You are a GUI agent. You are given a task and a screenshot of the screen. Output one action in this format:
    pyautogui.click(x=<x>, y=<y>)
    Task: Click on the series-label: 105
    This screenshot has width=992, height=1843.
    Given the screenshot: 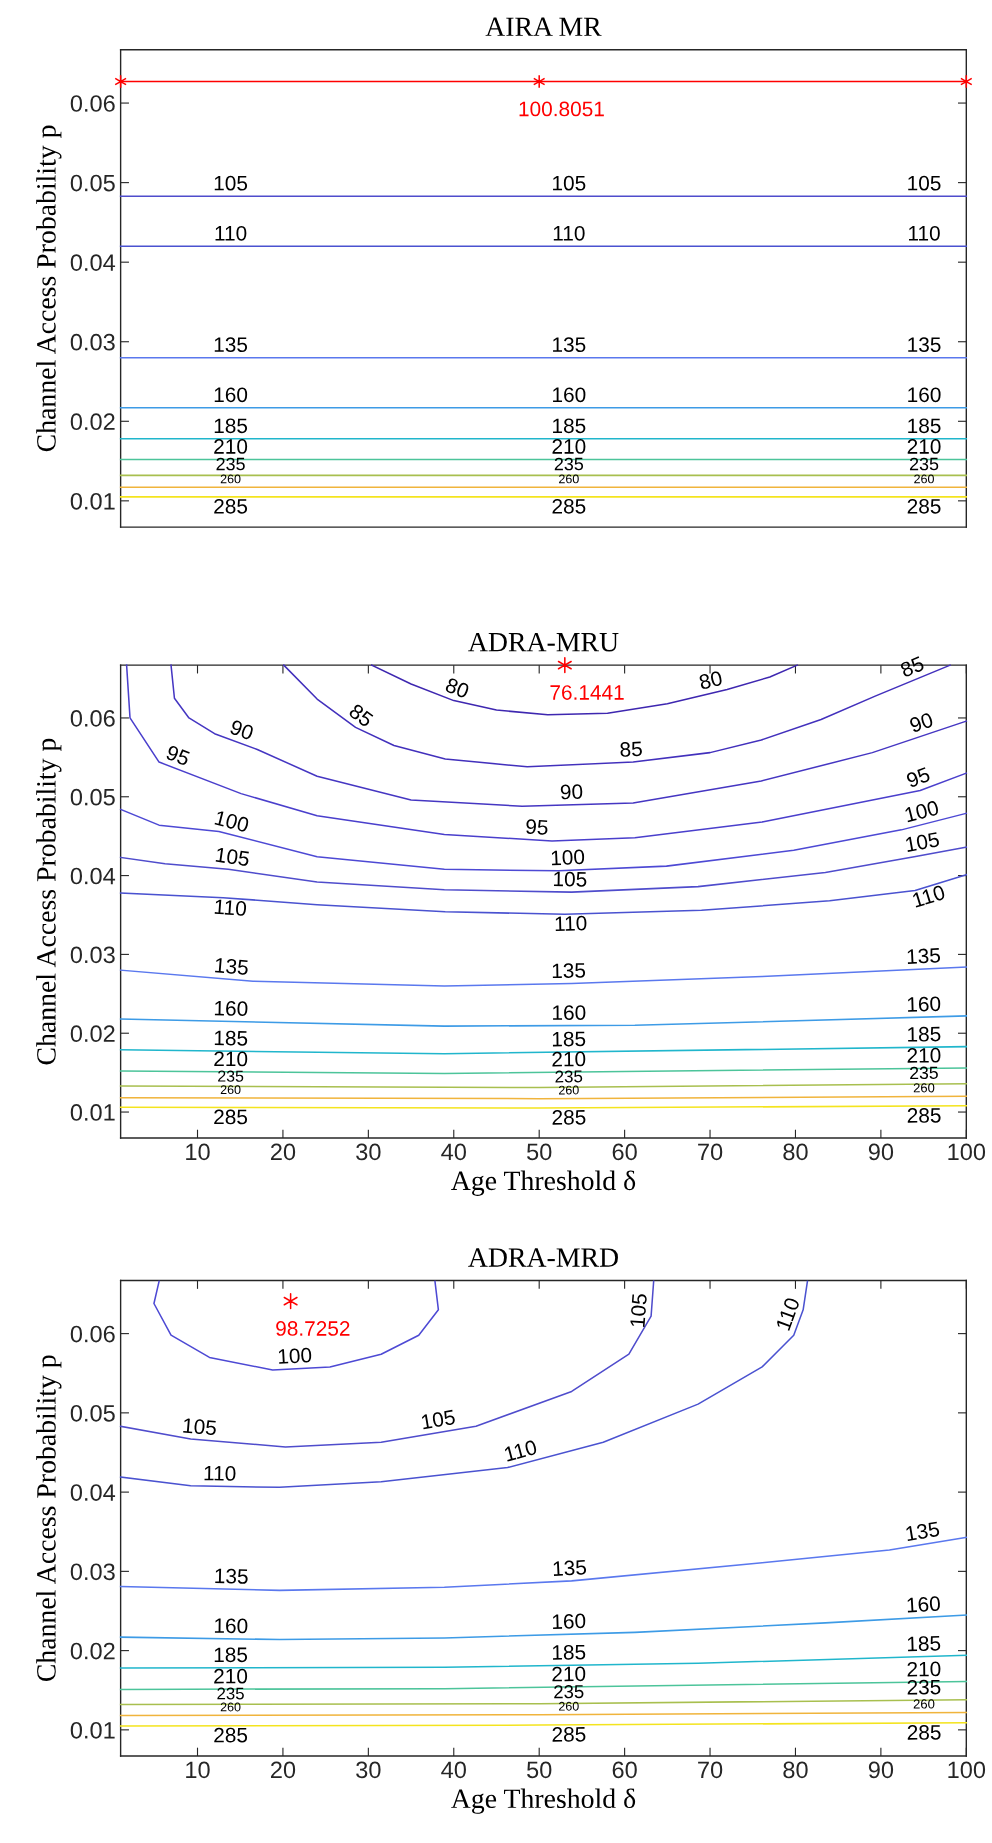 What is the action you would take?
    pyautogui.click(x=231, y=183)
    